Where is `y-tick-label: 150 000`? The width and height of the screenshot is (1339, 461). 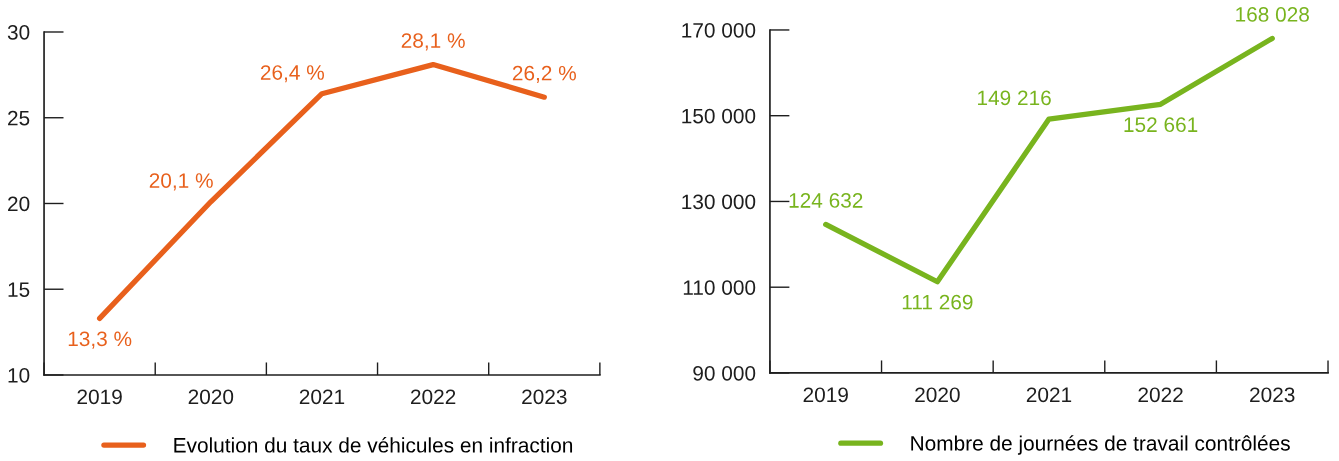 y-tick-label: 150 000 is located at coordinates (719, 116).